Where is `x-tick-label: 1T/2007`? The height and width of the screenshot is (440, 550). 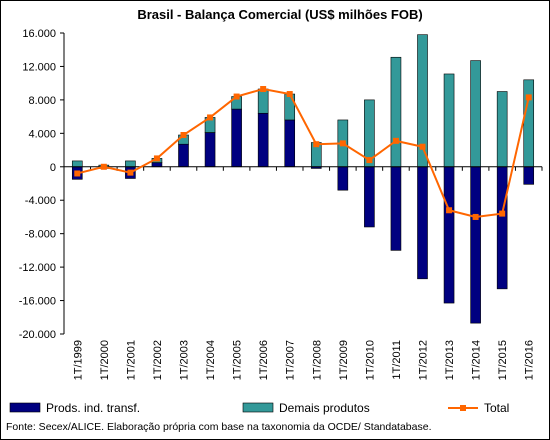
x-tick-label: 1T/2007 is located at coordinates (291, 360).